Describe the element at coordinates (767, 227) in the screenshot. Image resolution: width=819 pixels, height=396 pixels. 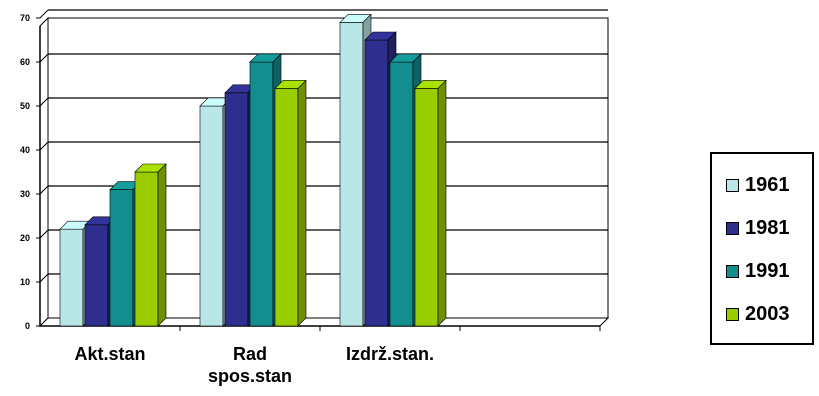
I see `legend-label: 1981` at that location.